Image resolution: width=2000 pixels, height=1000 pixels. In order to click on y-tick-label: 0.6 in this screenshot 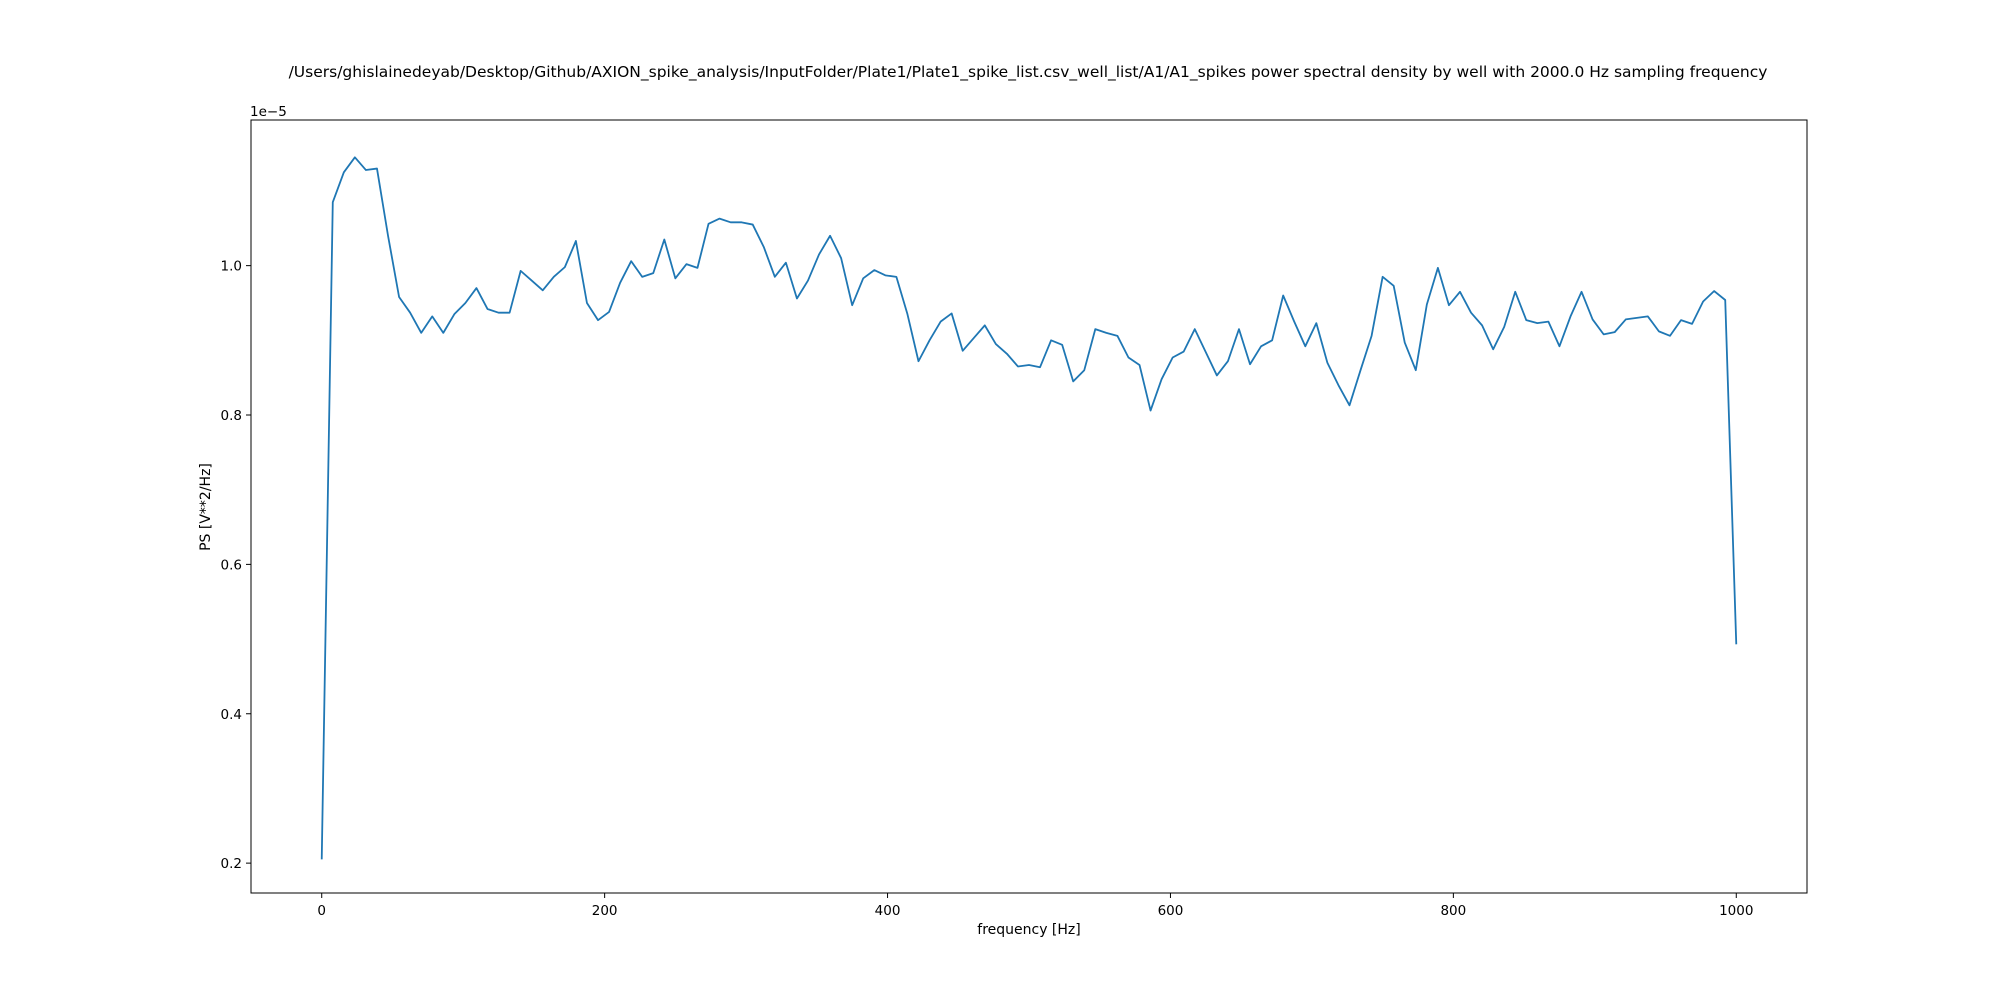, I will do `click(231, 565)`.